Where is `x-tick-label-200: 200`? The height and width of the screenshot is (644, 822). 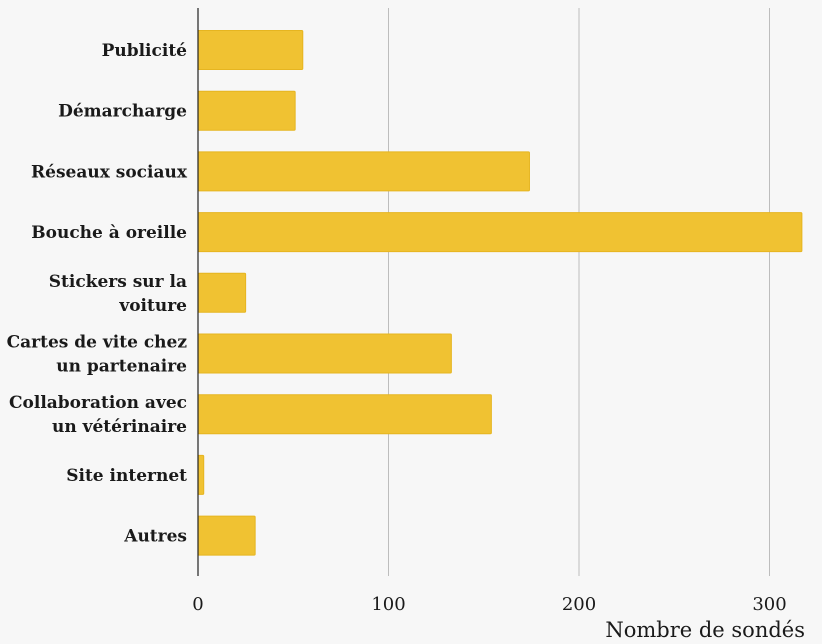
x-tick-label-200: 200 is located at coordinates (579, 604).